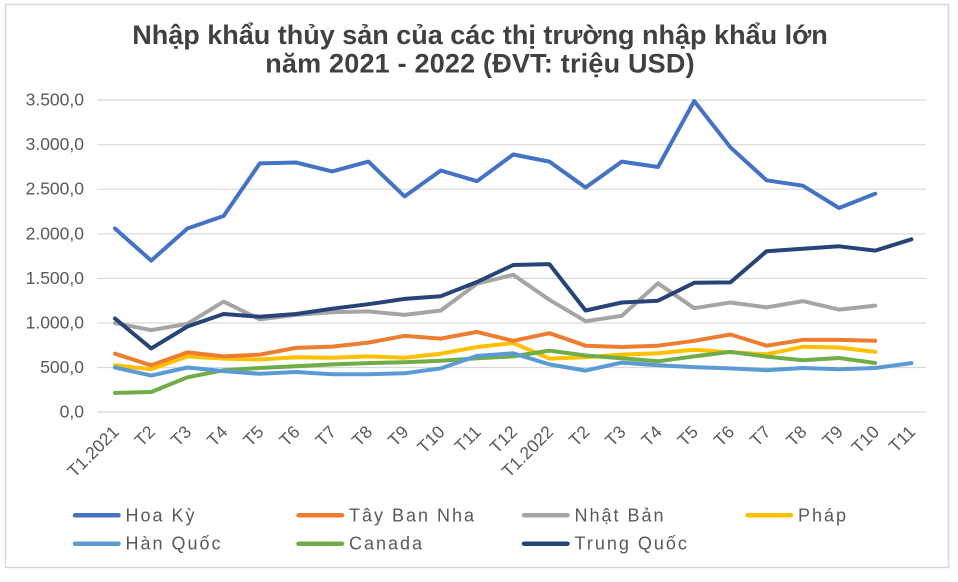 The image size is (958, 582). What do you see at coordinates (55, 189) in the screenshot?
I see `svg-text: 2.500,0` at bounding box center [55, 189].